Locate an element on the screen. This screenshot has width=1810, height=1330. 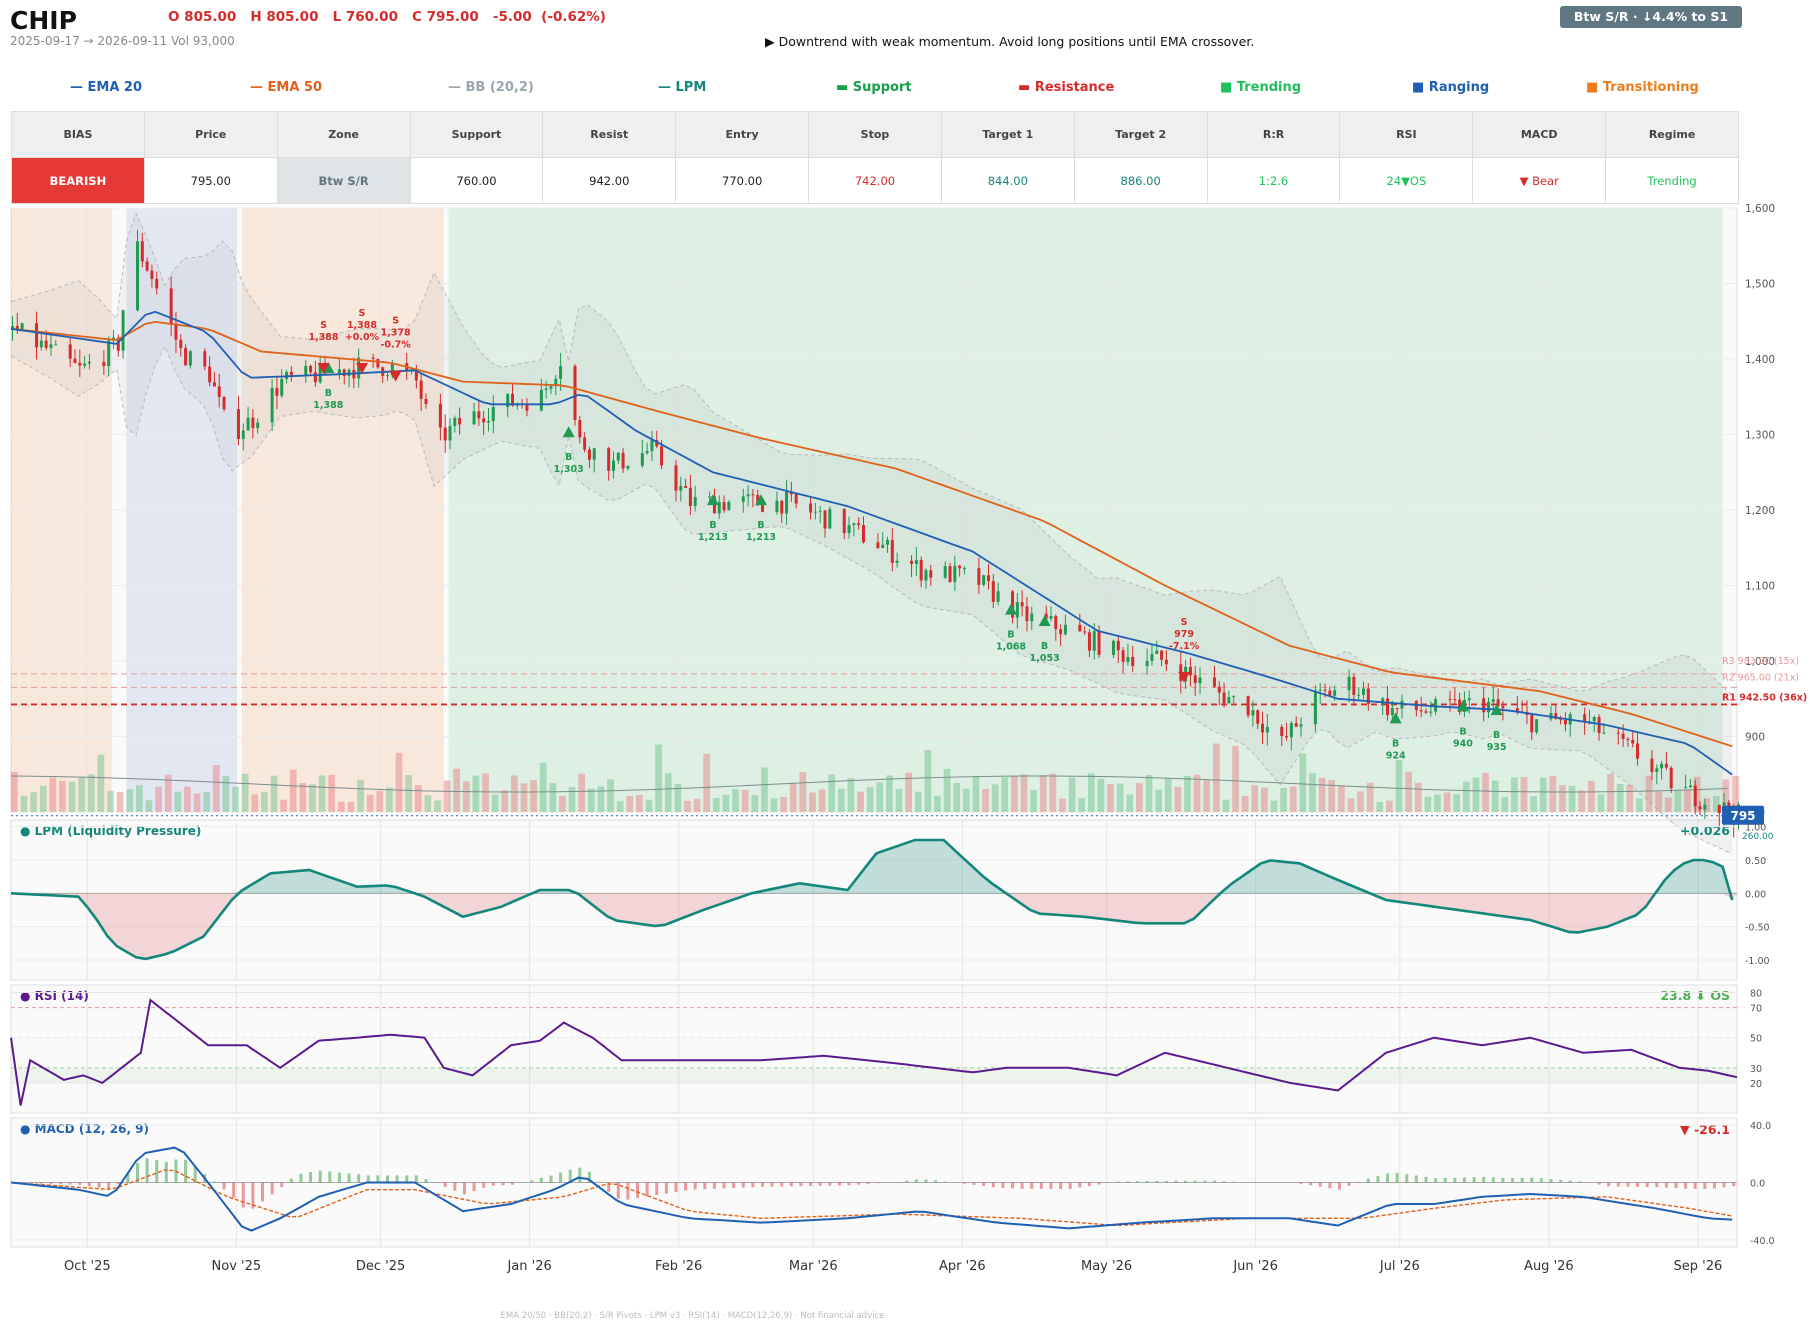
rsi-line is located at coordinates (874, 1052).